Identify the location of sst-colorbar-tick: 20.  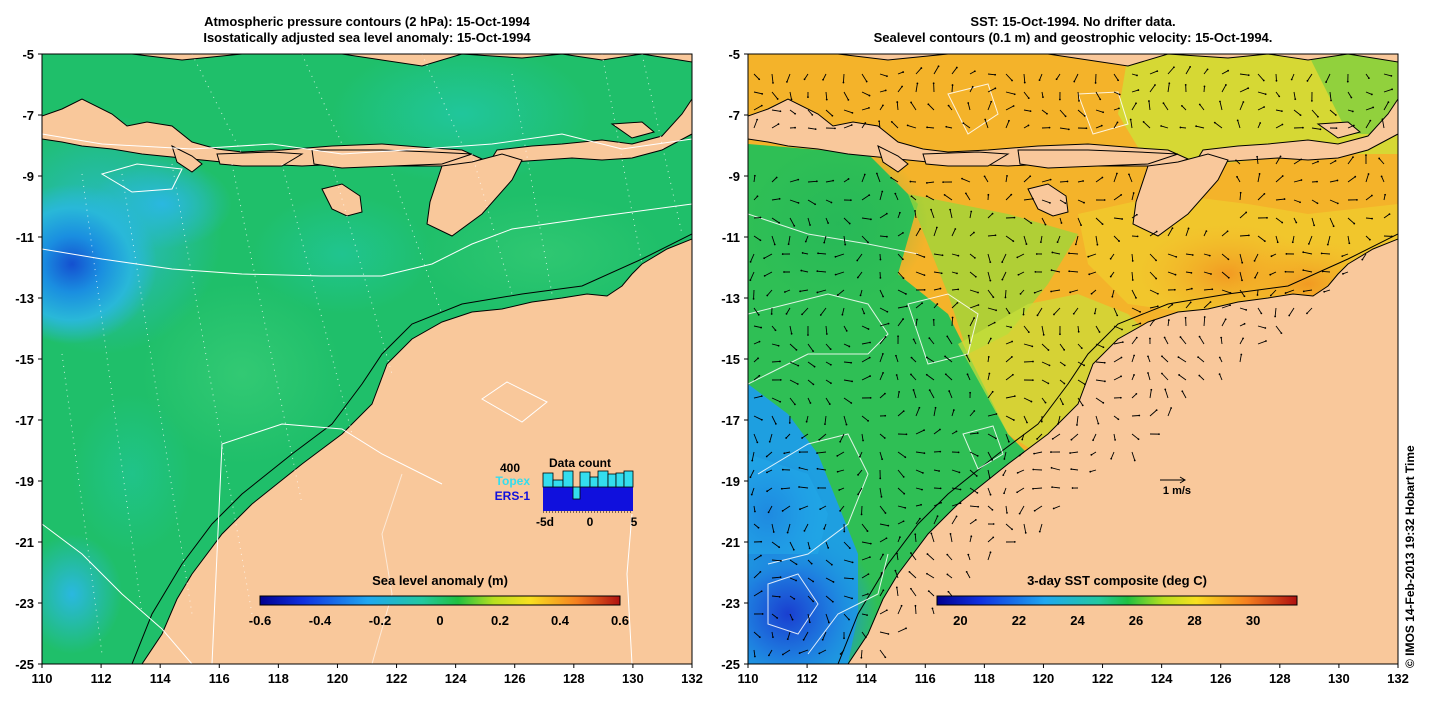
(960, 620).